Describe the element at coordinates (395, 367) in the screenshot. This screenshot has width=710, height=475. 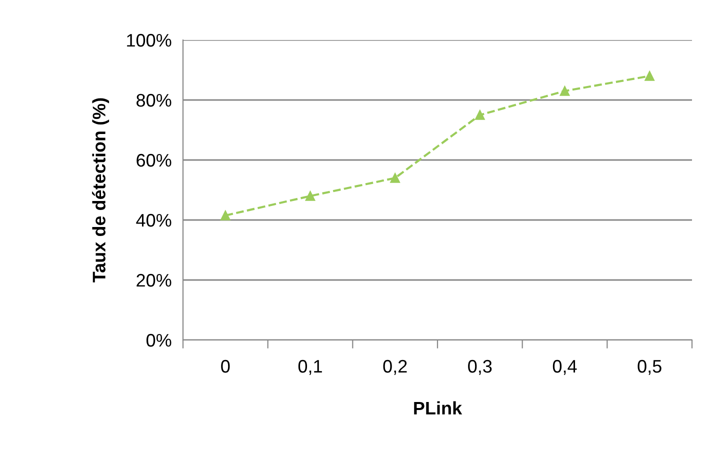
I see `x-tick-label: 0,2` at that location.